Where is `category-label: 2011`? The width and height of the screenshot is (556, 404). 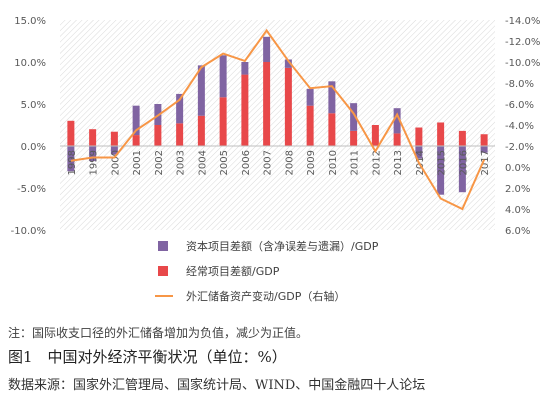 category-label: 2011 is located at coordinates (355, 162).